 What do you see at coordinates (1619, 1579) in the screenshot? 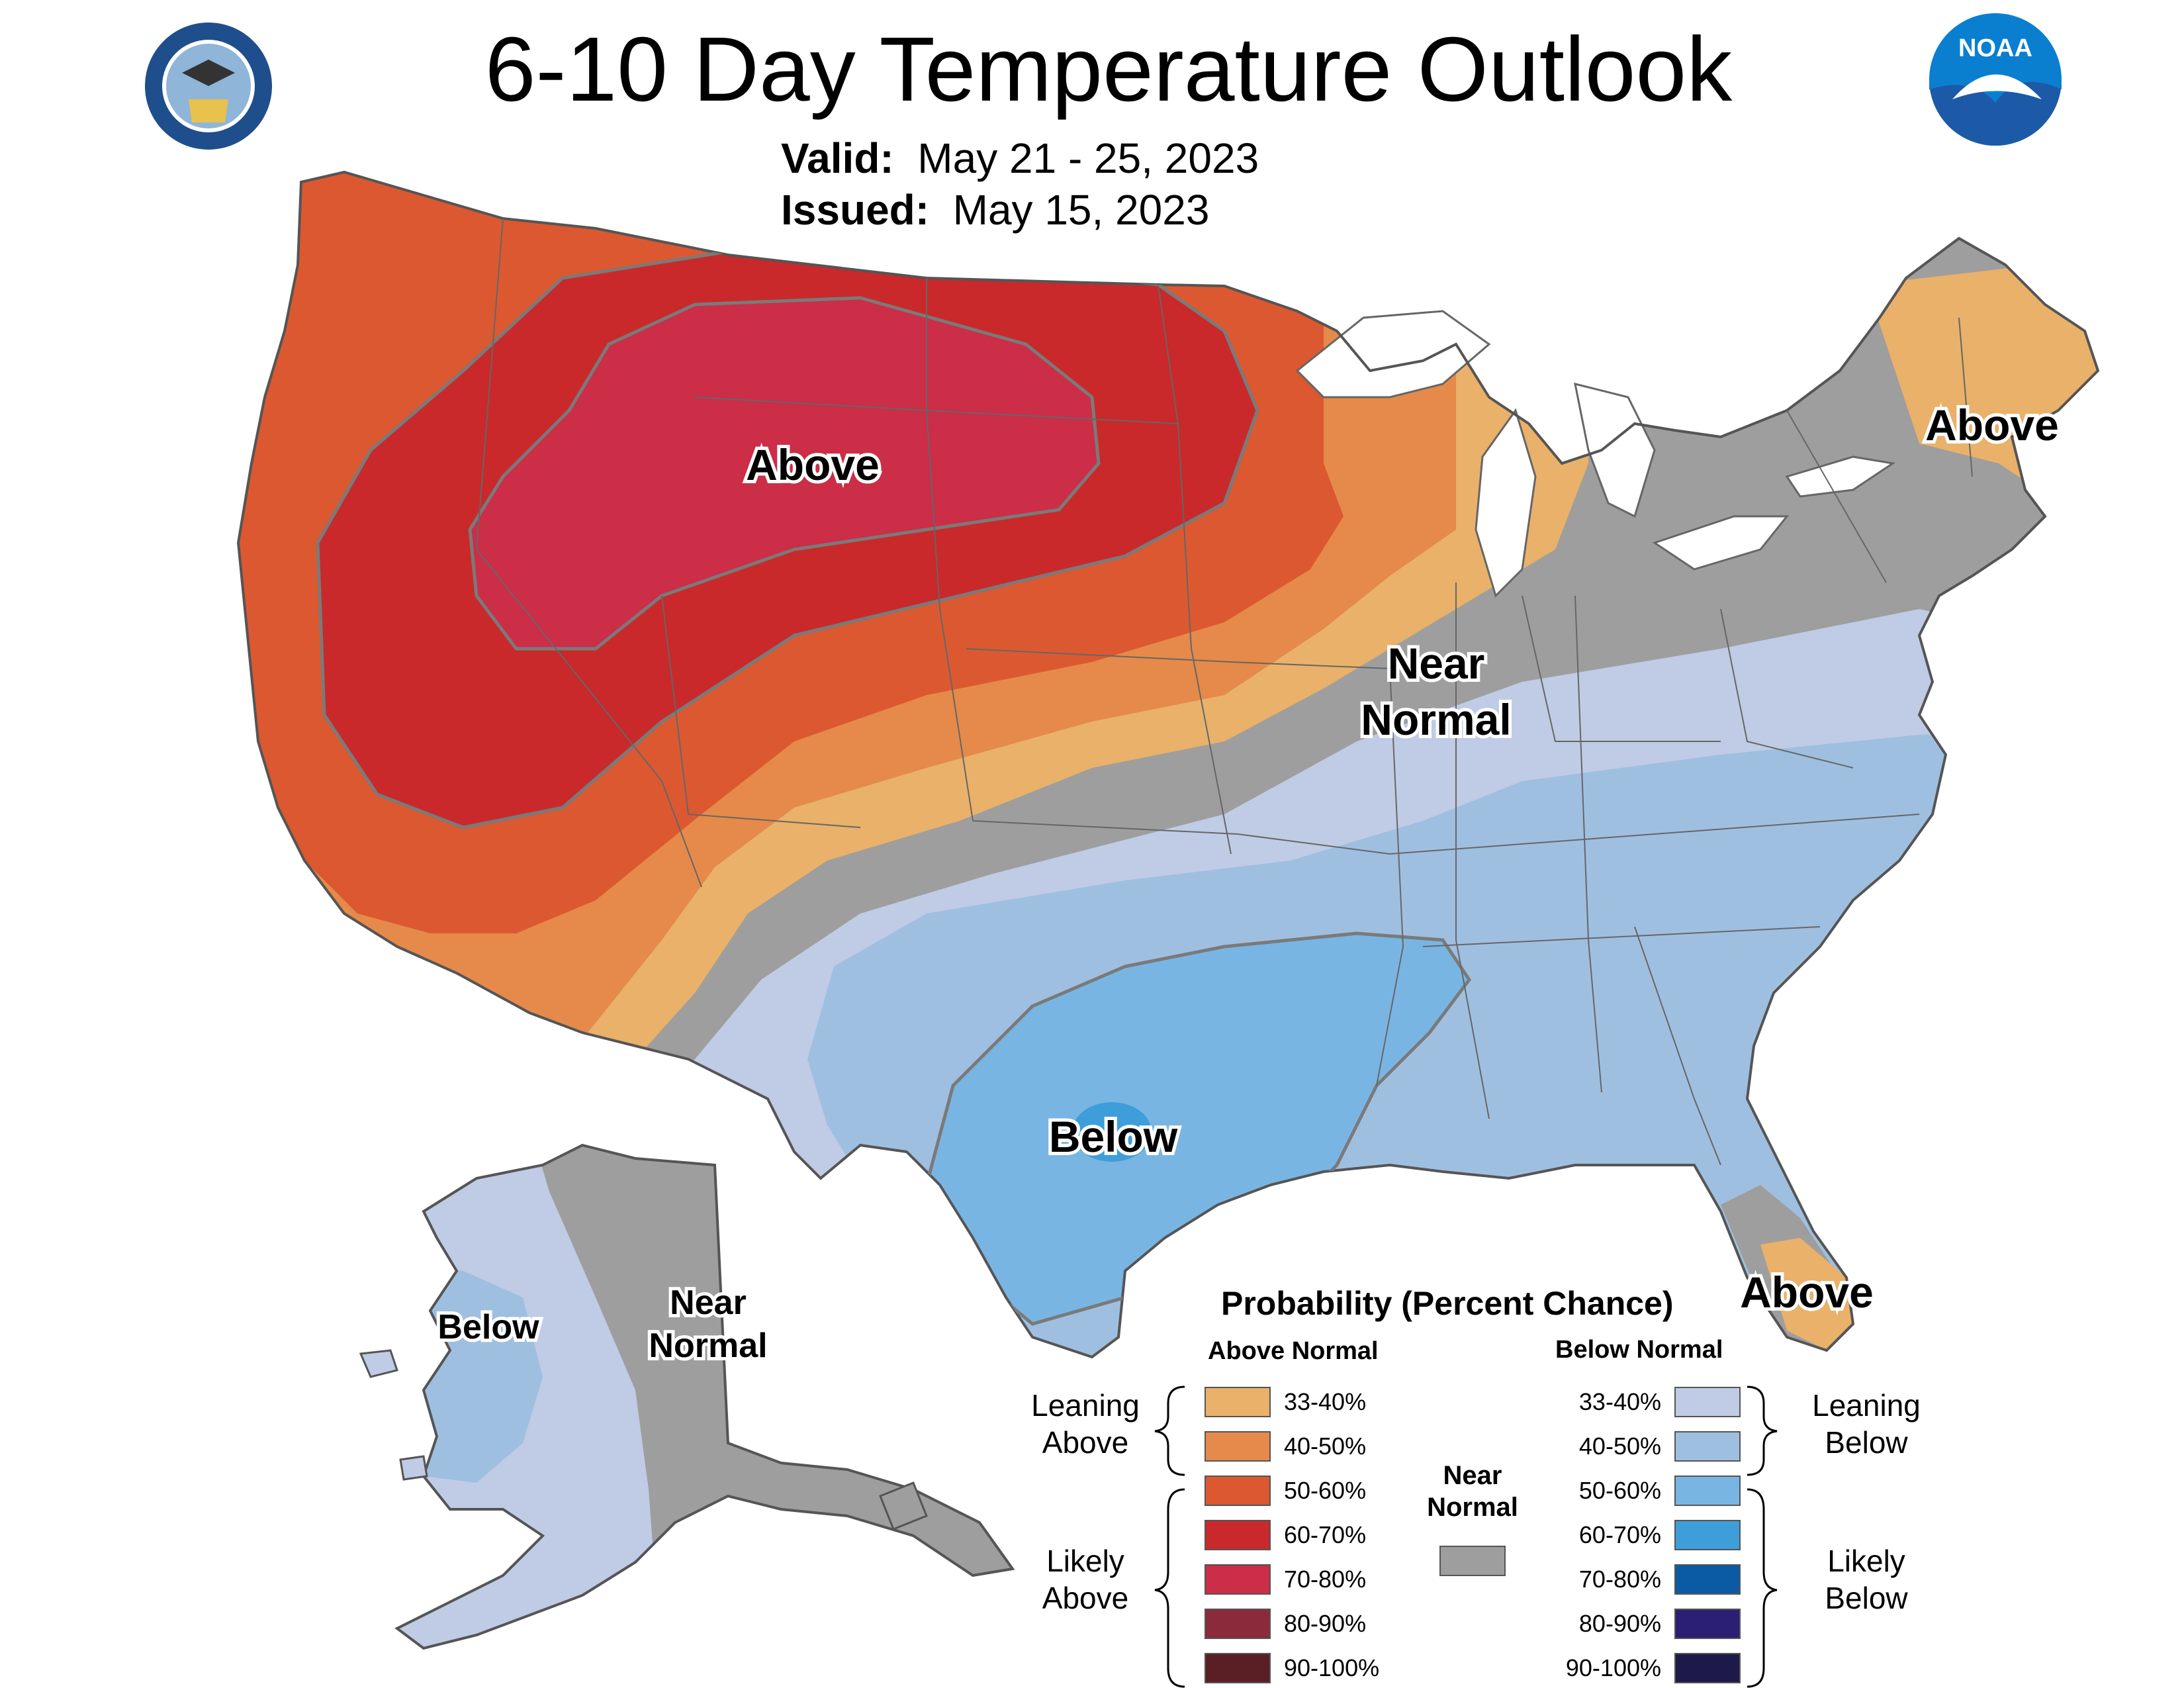
I see `below-range-label: 70-80%` at bounding box center [1619, 1579].